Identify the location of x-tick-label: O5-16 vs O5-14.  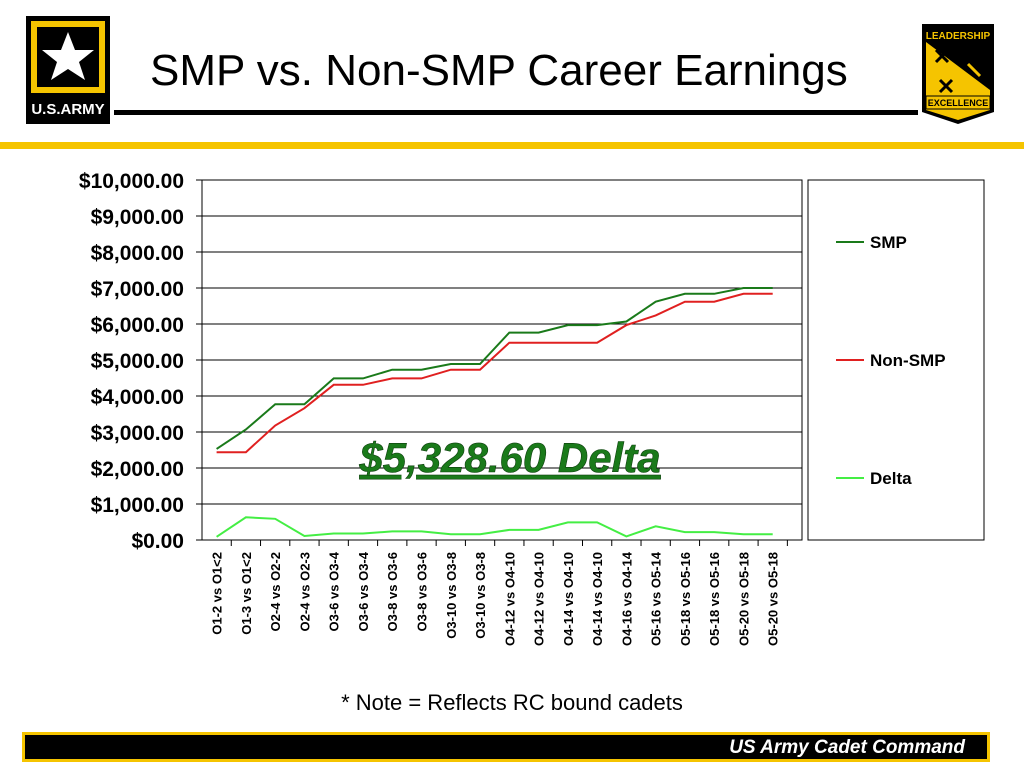
(656, 598).